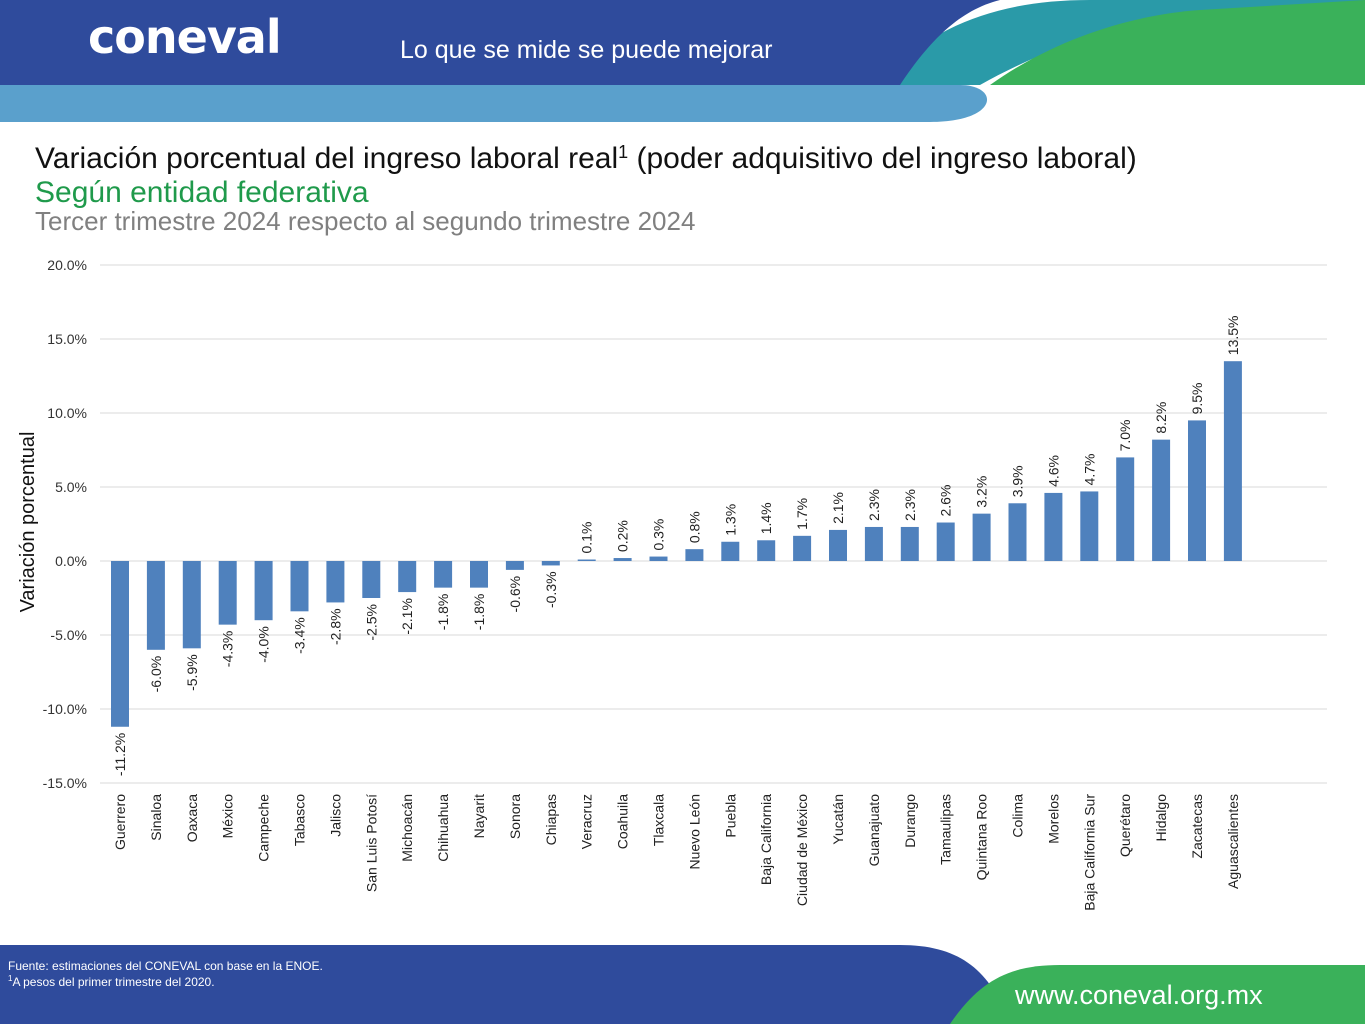  I want to click on footer-banner, so click(682, 982).